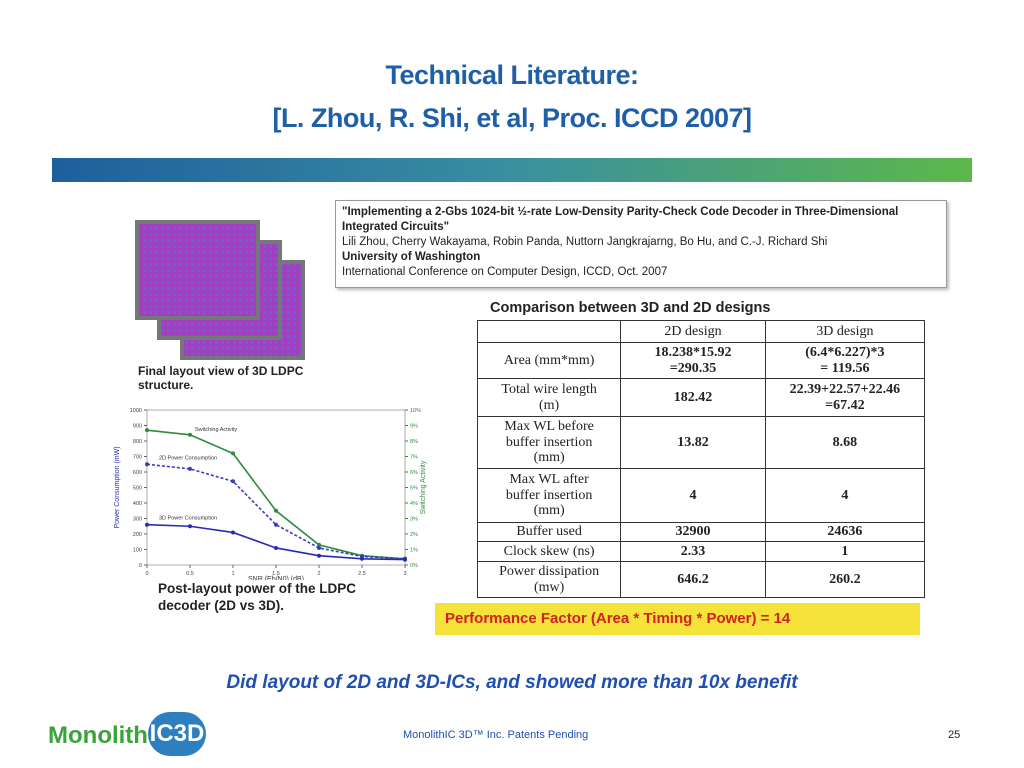 This screenshot has width=1024, height=768. Describe the element at coordinates (137, 442) in the screenshot. I see `y-tick-label: 800` at that location.